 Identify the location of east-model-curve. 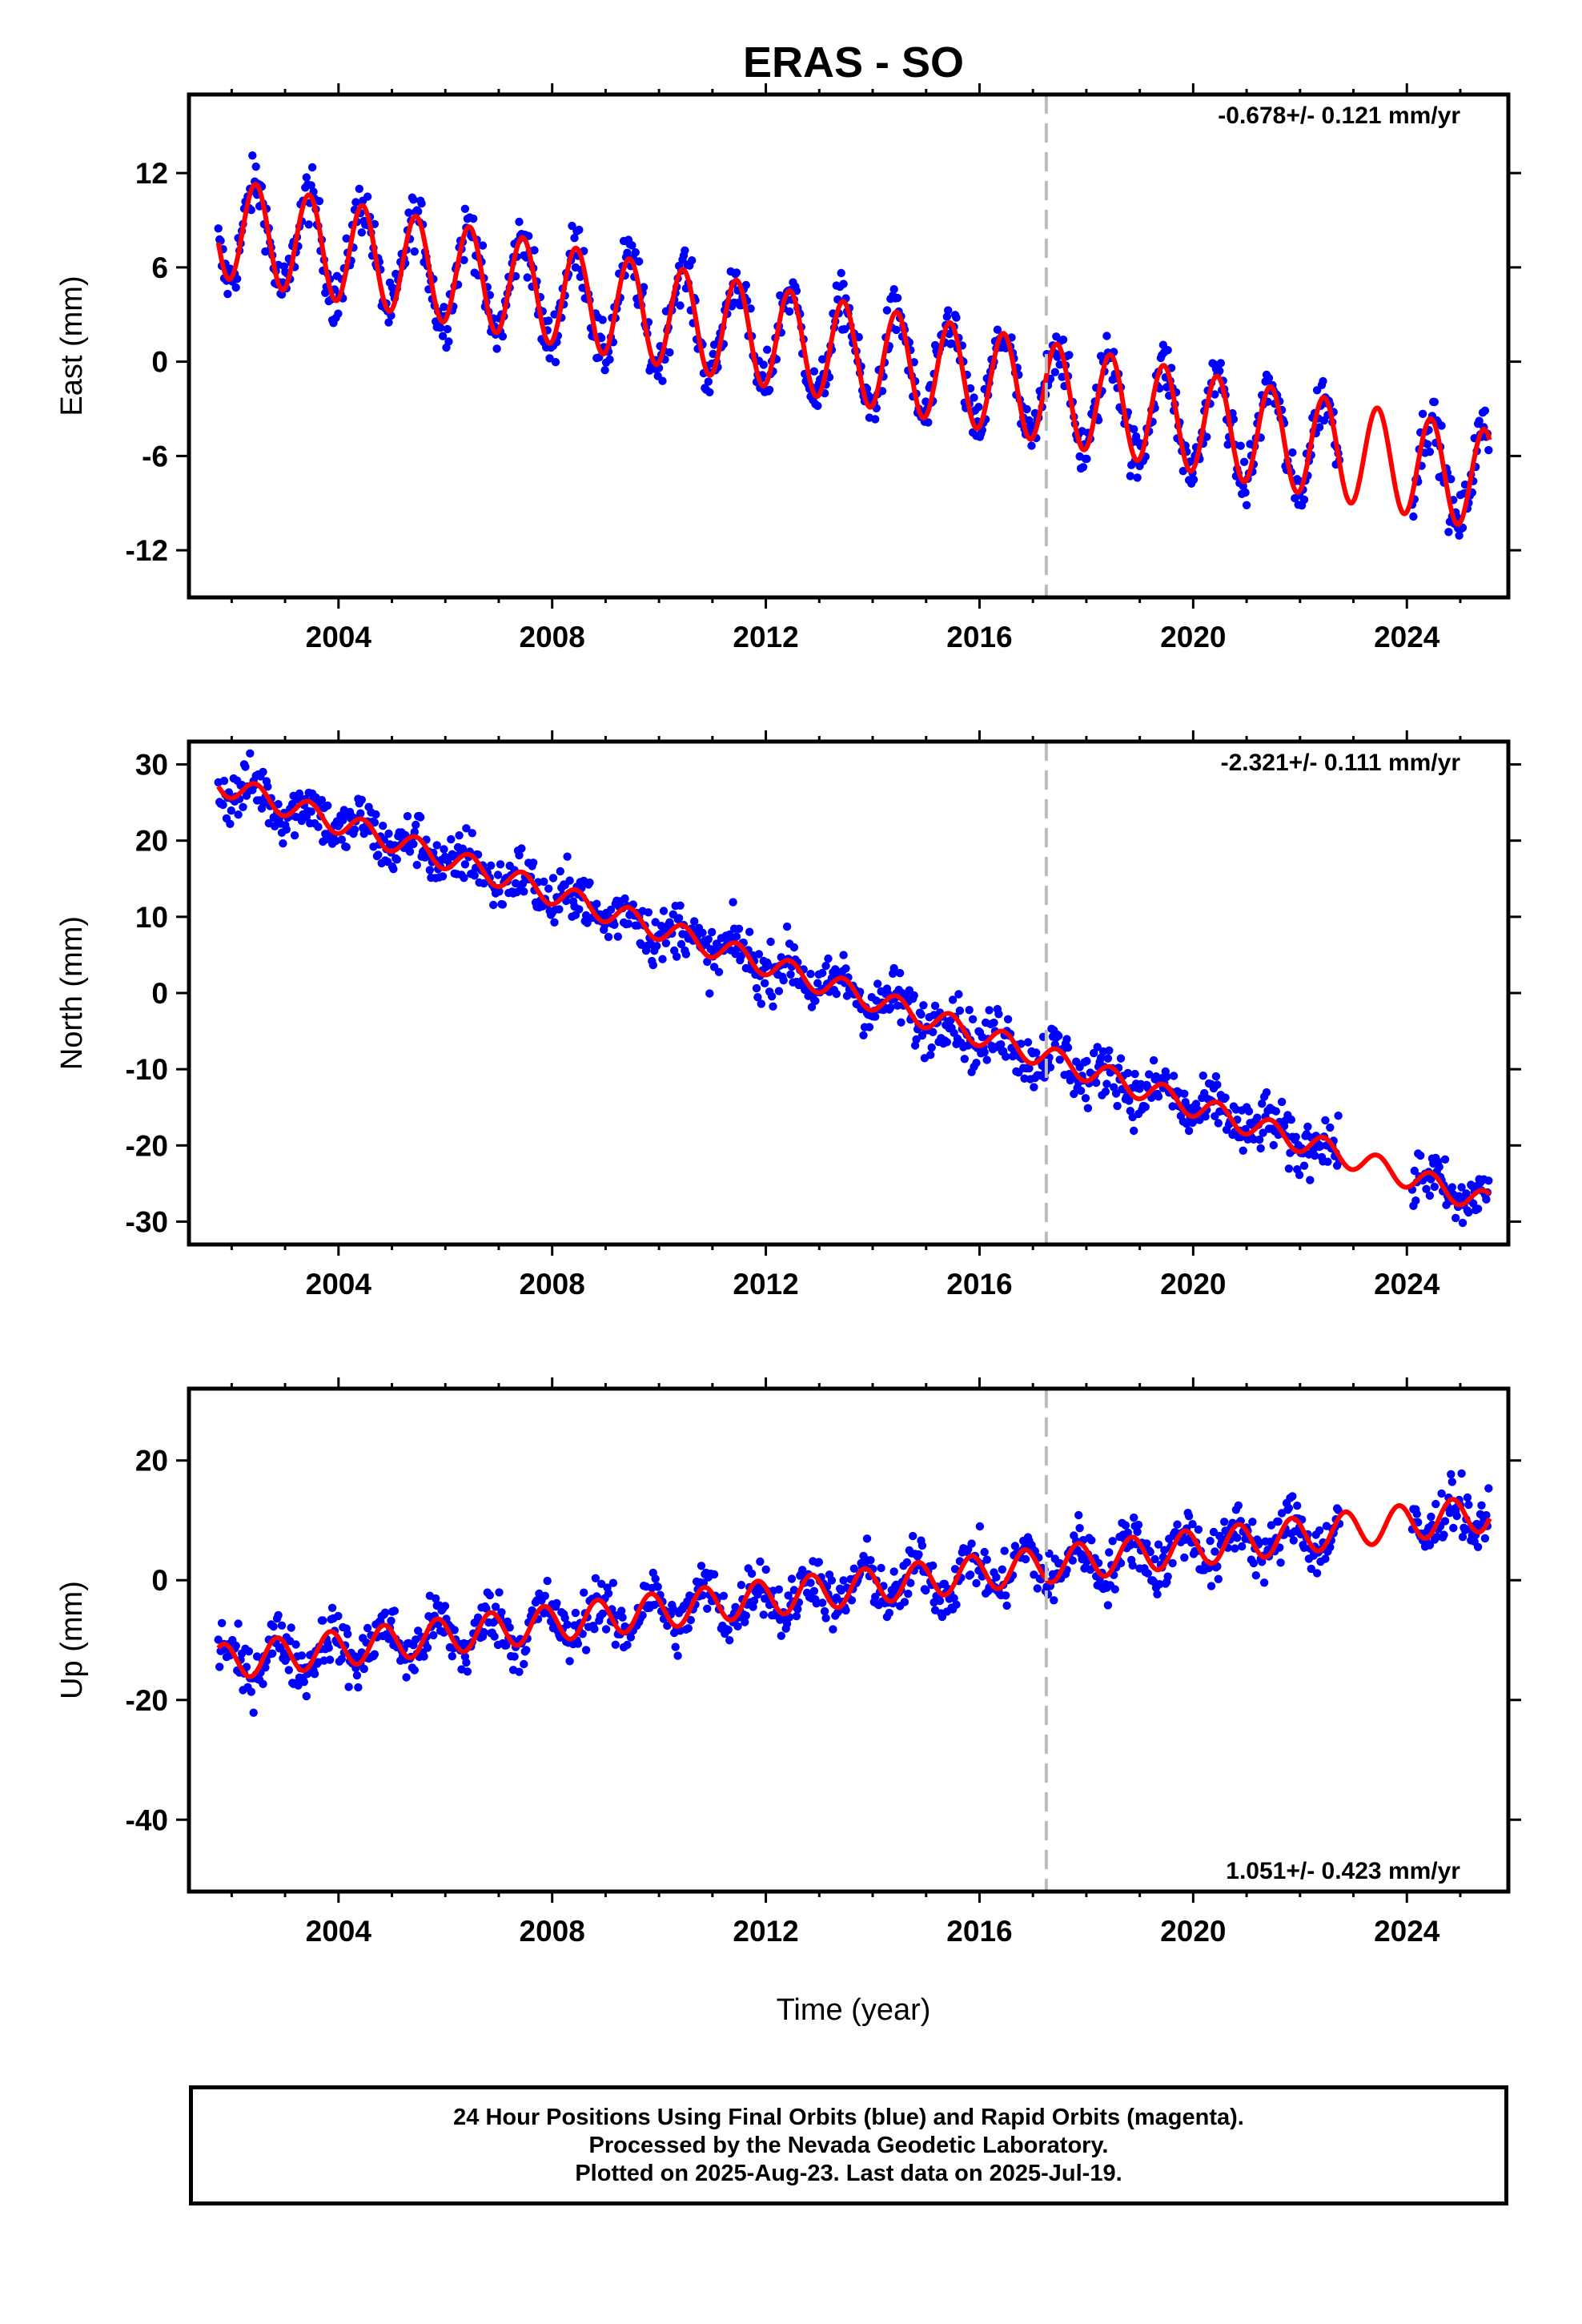
(853, 354).